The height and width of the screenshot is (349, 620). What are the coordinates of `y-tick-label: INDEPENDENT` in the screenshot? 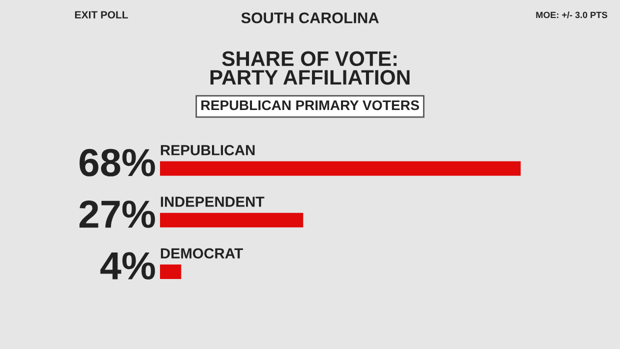 It's located at (212, 201).